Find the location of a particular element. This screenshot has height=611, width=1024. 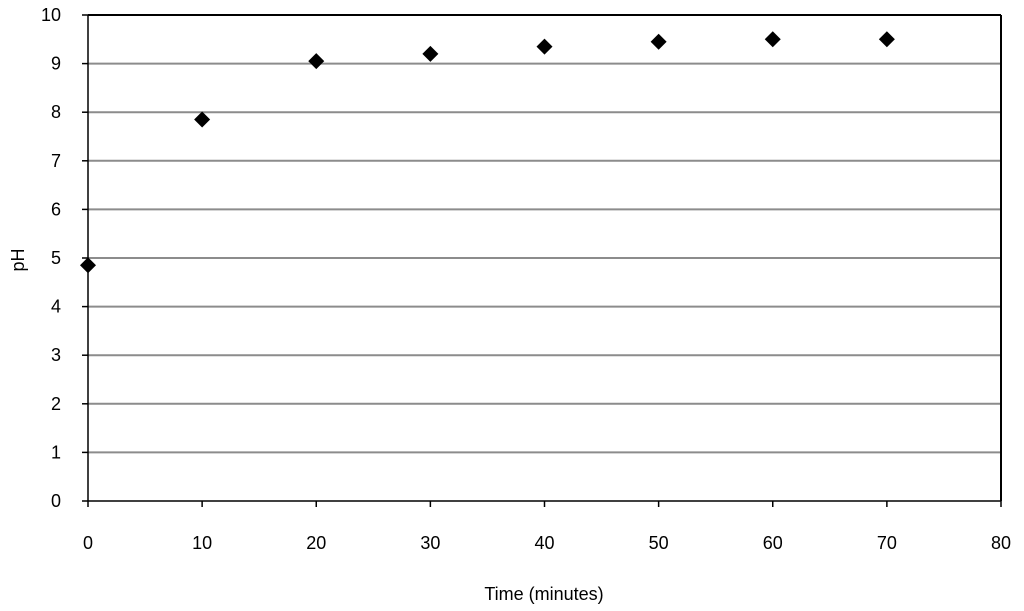

y-axis-title: pH is located at coordinates (18, 259).